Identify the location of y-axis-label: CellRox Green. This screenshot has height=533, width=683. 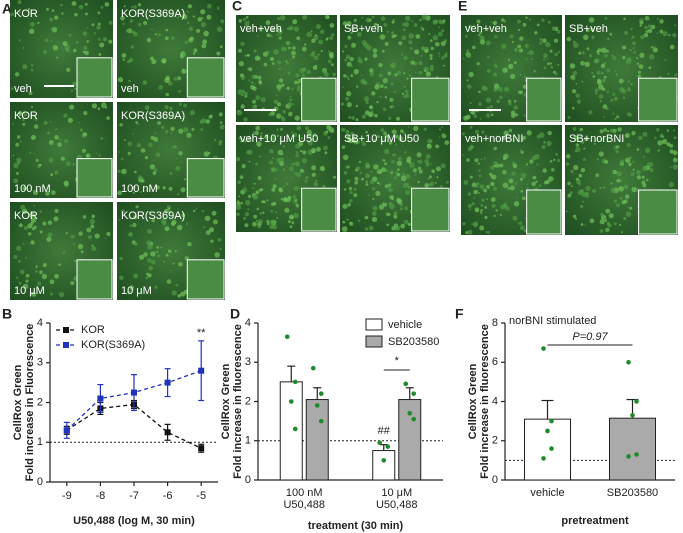
(18, 402).